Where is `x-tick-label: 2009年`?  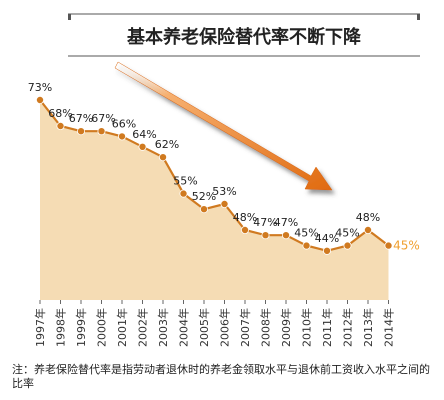 x-tick-label: 2009年 is located at coordinates (286, 327).